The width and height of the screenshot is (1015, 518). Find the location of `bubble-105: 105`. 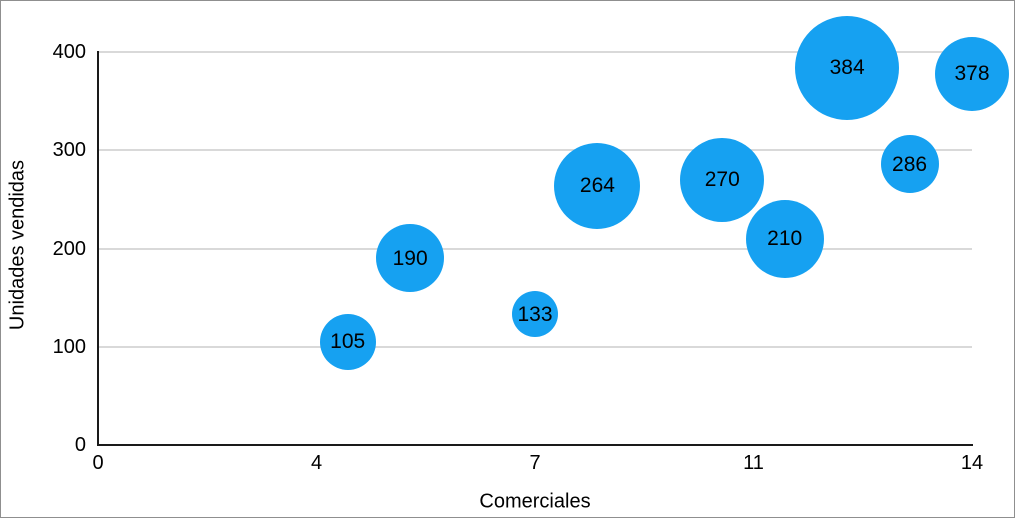

bubble-105: 105 is located at coordinates (347, 341).